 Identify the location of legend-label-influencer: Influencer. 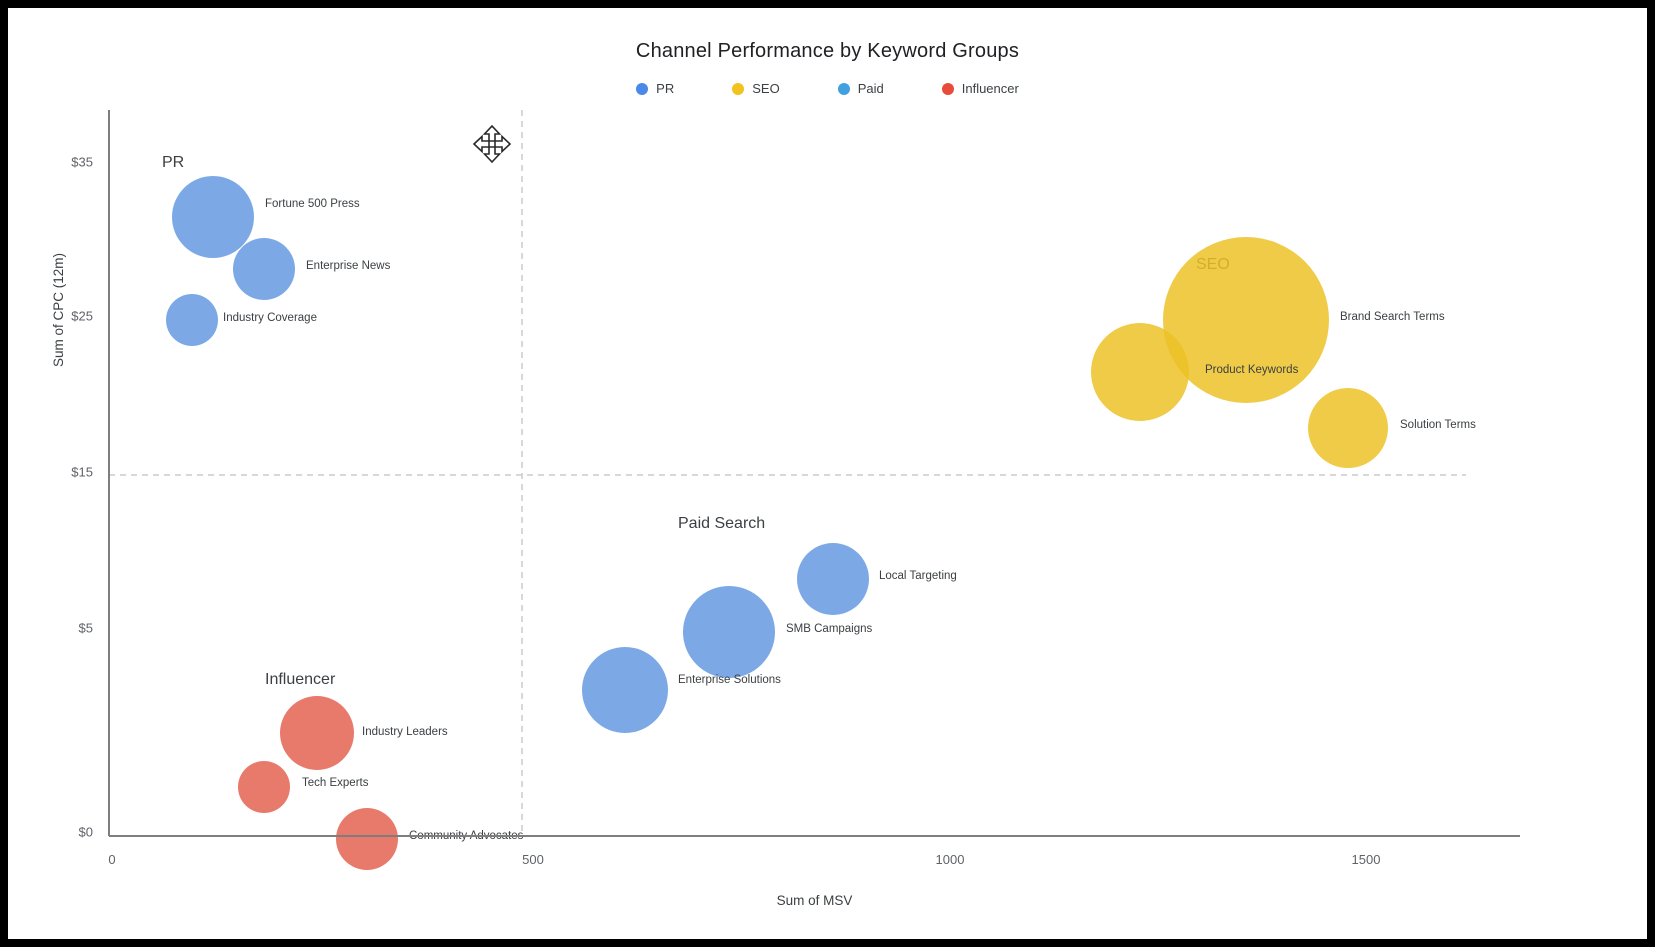
(990, 88).